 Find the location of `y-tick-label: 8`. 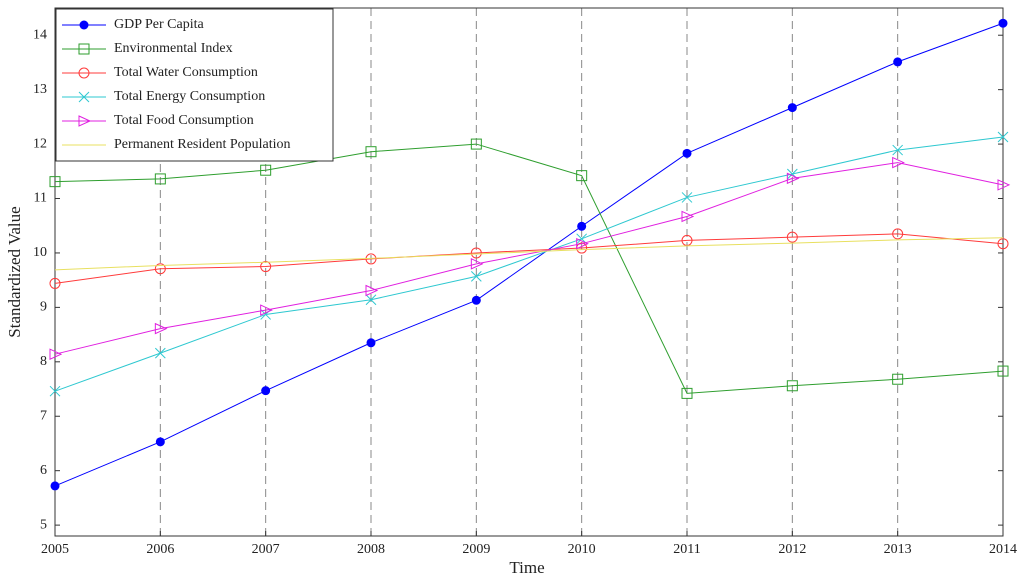

y-tick-label: 8 is located at coordinates (43, 361).